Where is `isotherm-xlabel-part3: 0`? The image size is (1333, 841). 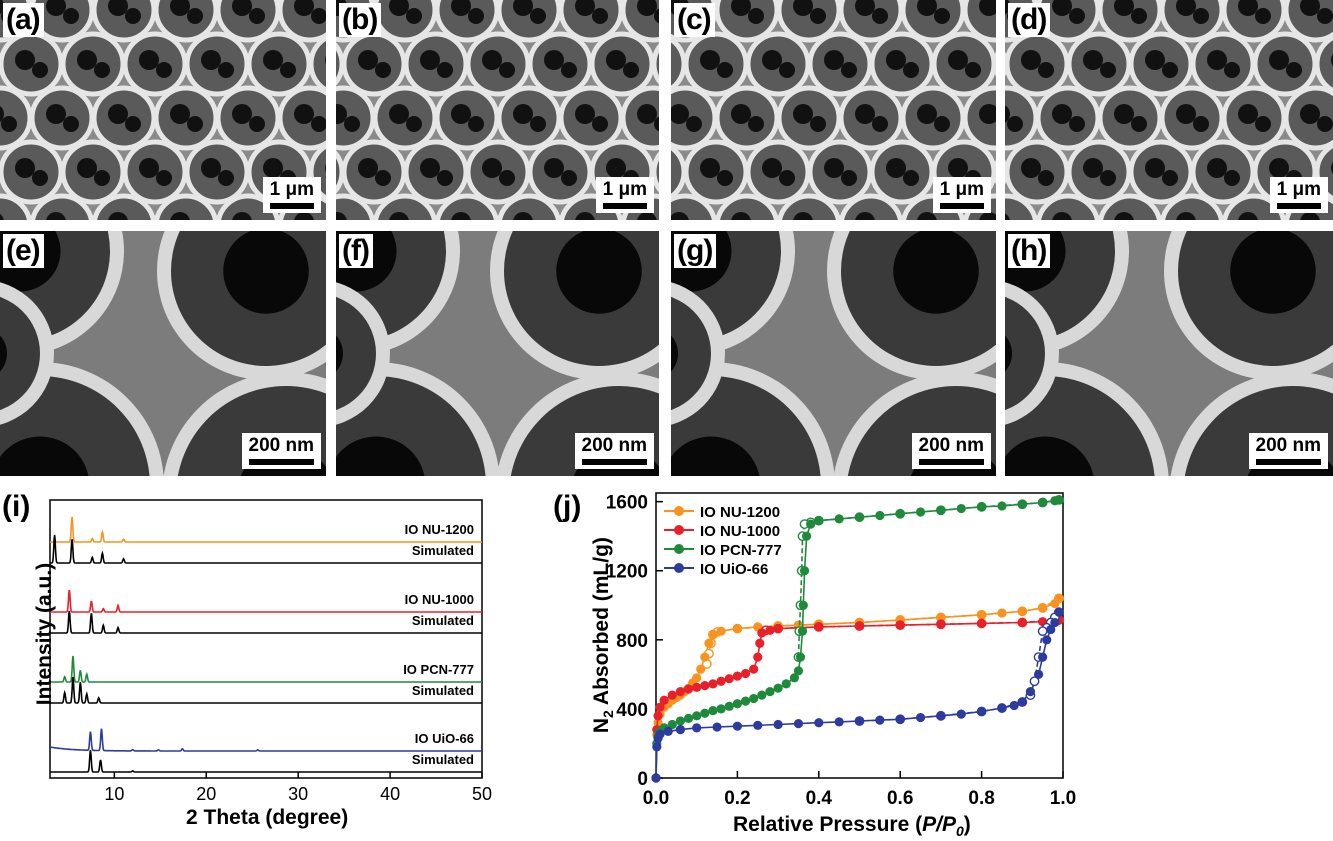
isotherm-xlabel-part3: 0 is located at coordinates (959, 831).